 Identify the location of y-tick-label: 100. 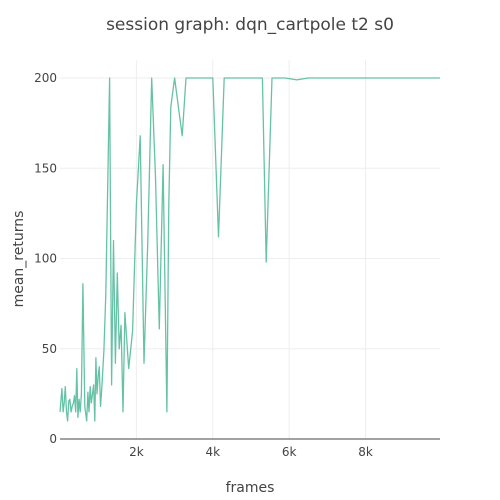
(45, 259).